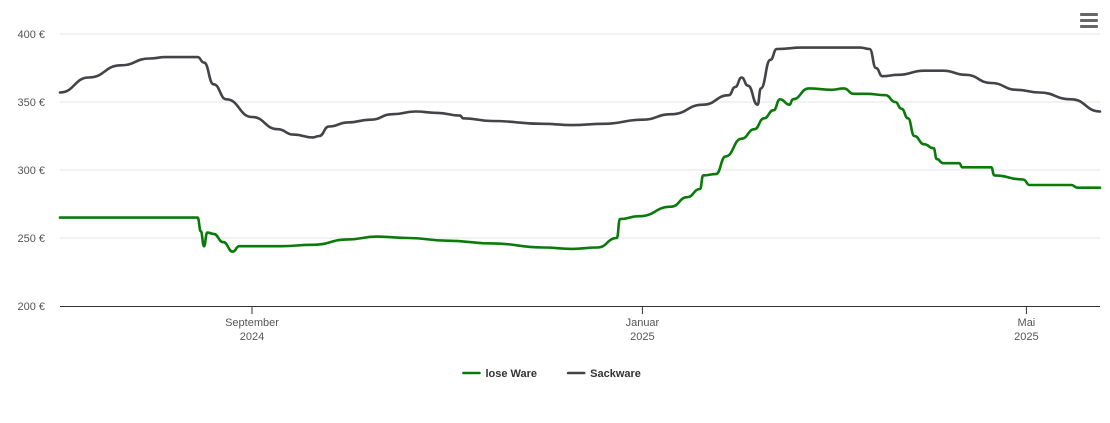 The width and height of the screenshot is (1110, 423). What do you see at coordinates (511, 374) in the screenshot?
I see `legend-item-label: lose Ware` at bounding box center [511, 374].